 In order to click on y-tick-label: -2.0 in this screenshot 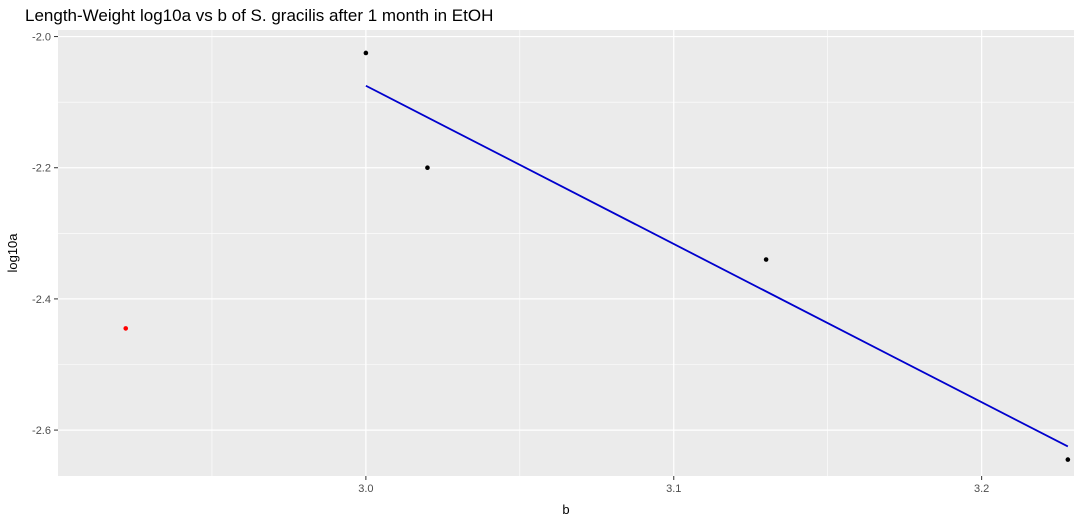, I will do `click(41, 38)`.